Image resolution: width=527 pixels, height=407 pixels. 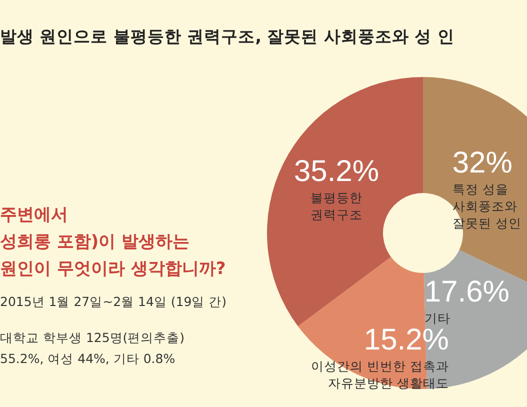 I want to click on title: 발생 원인으로 불평등한 권력구조, 잘못된 사회풍조와 성 인, so click(x=227, y=36).